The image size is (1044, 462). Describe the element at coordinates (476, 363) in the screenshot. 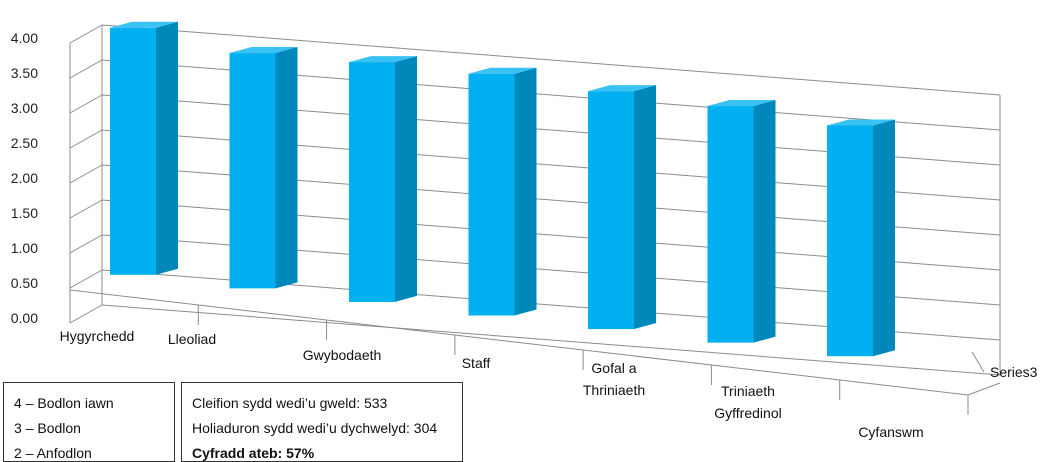

I see `category-label: Staff` at that location.